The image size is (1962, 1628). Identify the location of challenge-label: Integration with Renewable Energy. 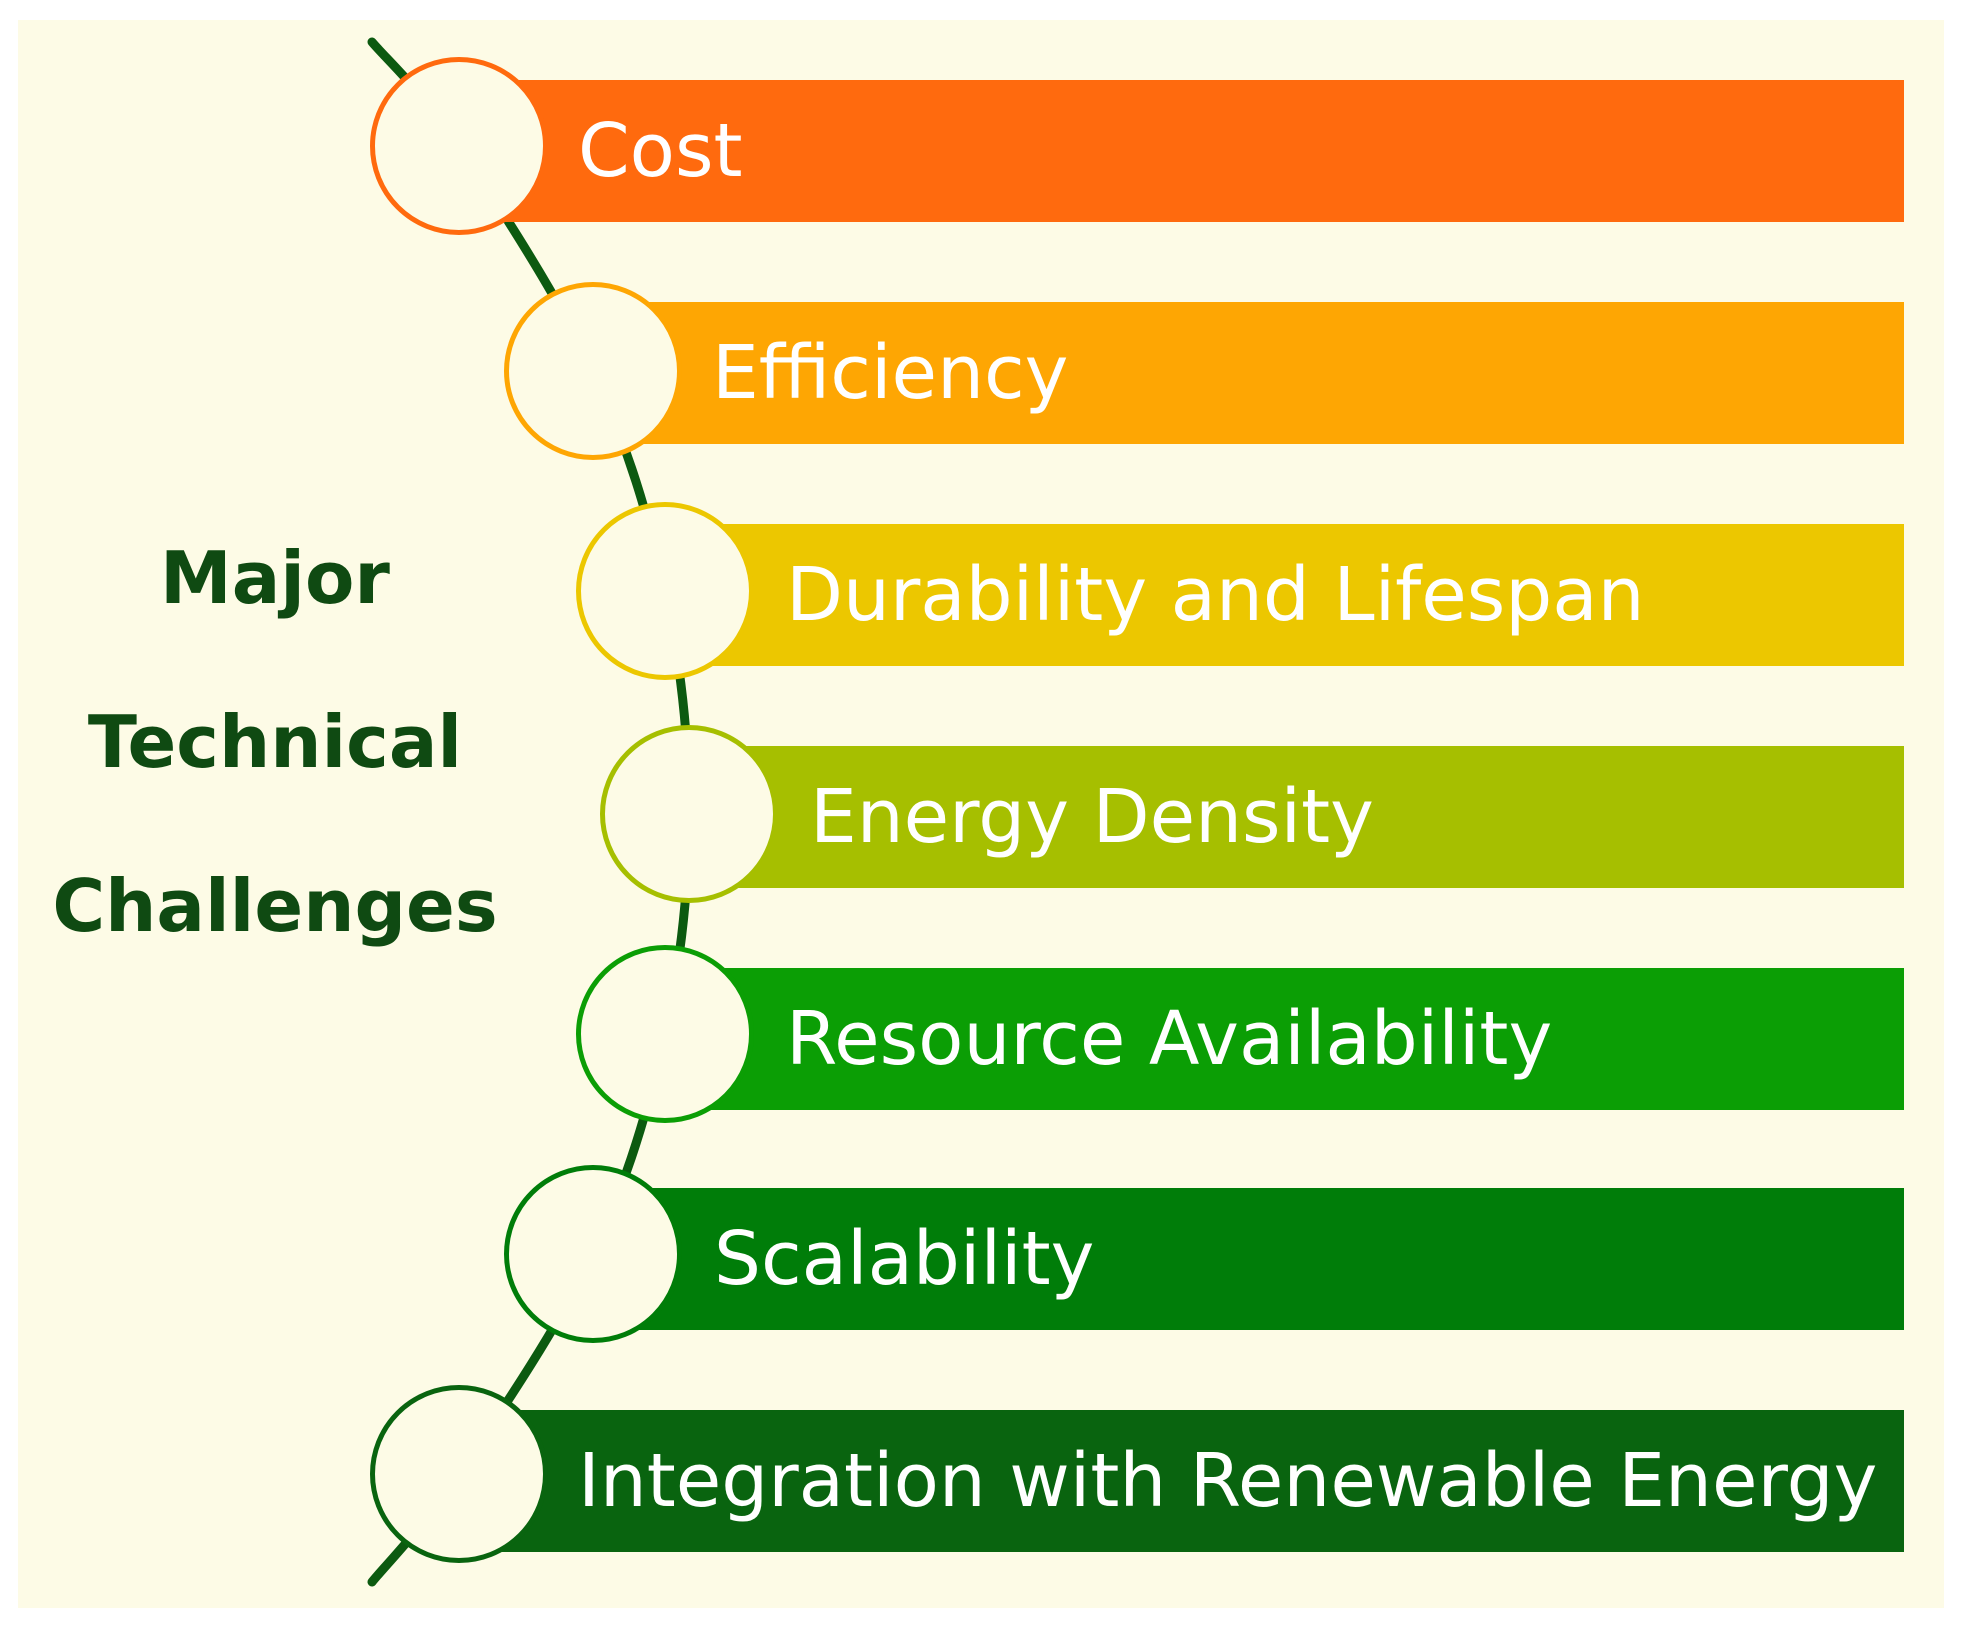
(1228, 1481).